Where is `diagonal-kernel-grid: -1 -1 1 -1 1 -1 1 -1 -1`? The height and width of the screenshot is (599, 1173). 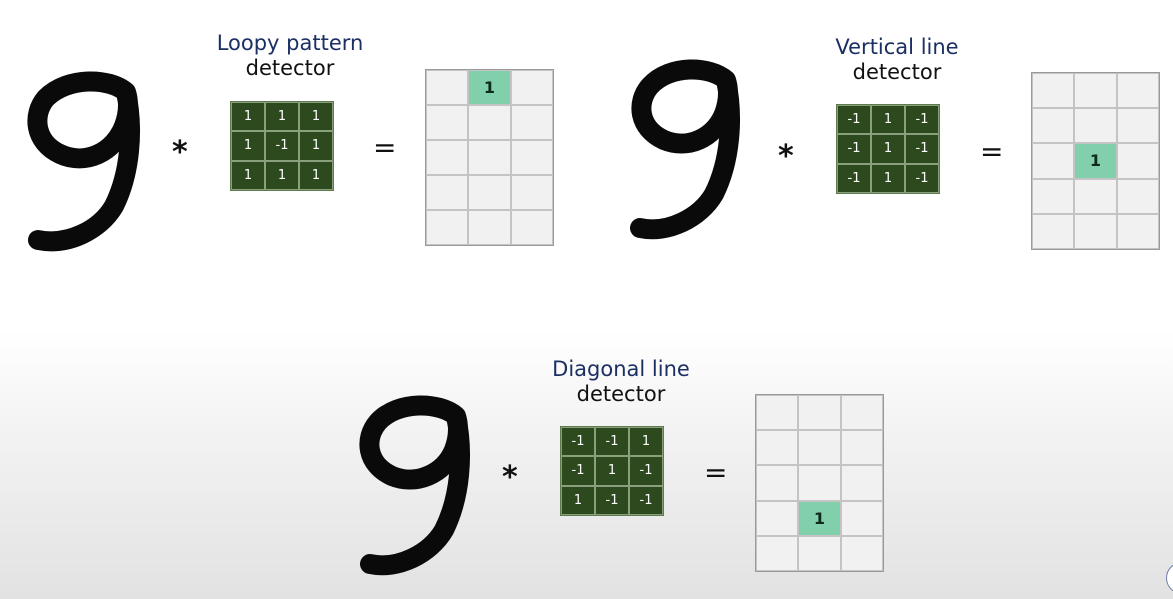 diagonal-kernel-grid: -1 -1 1 -1 1 -1 1 -1 -1 is located at coordinates (612, 471).